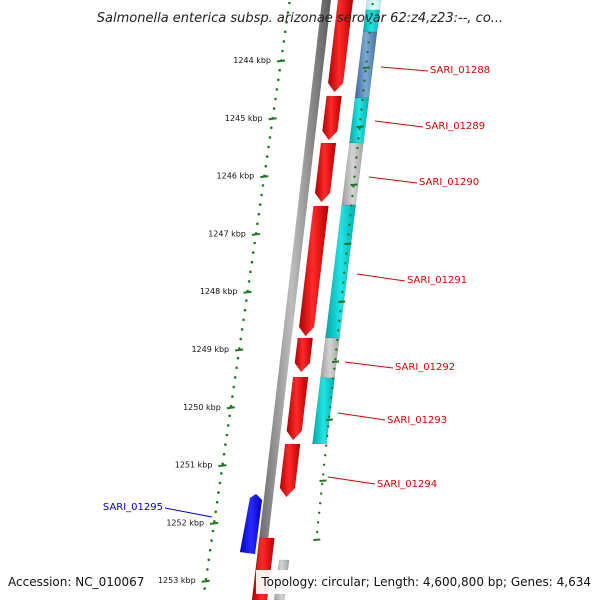 This screenshot has width=600, height=600. What do you see at coordinates (291, 300) in the screenshot?
I see `genome-backbone` at bounding box center [291, 300].